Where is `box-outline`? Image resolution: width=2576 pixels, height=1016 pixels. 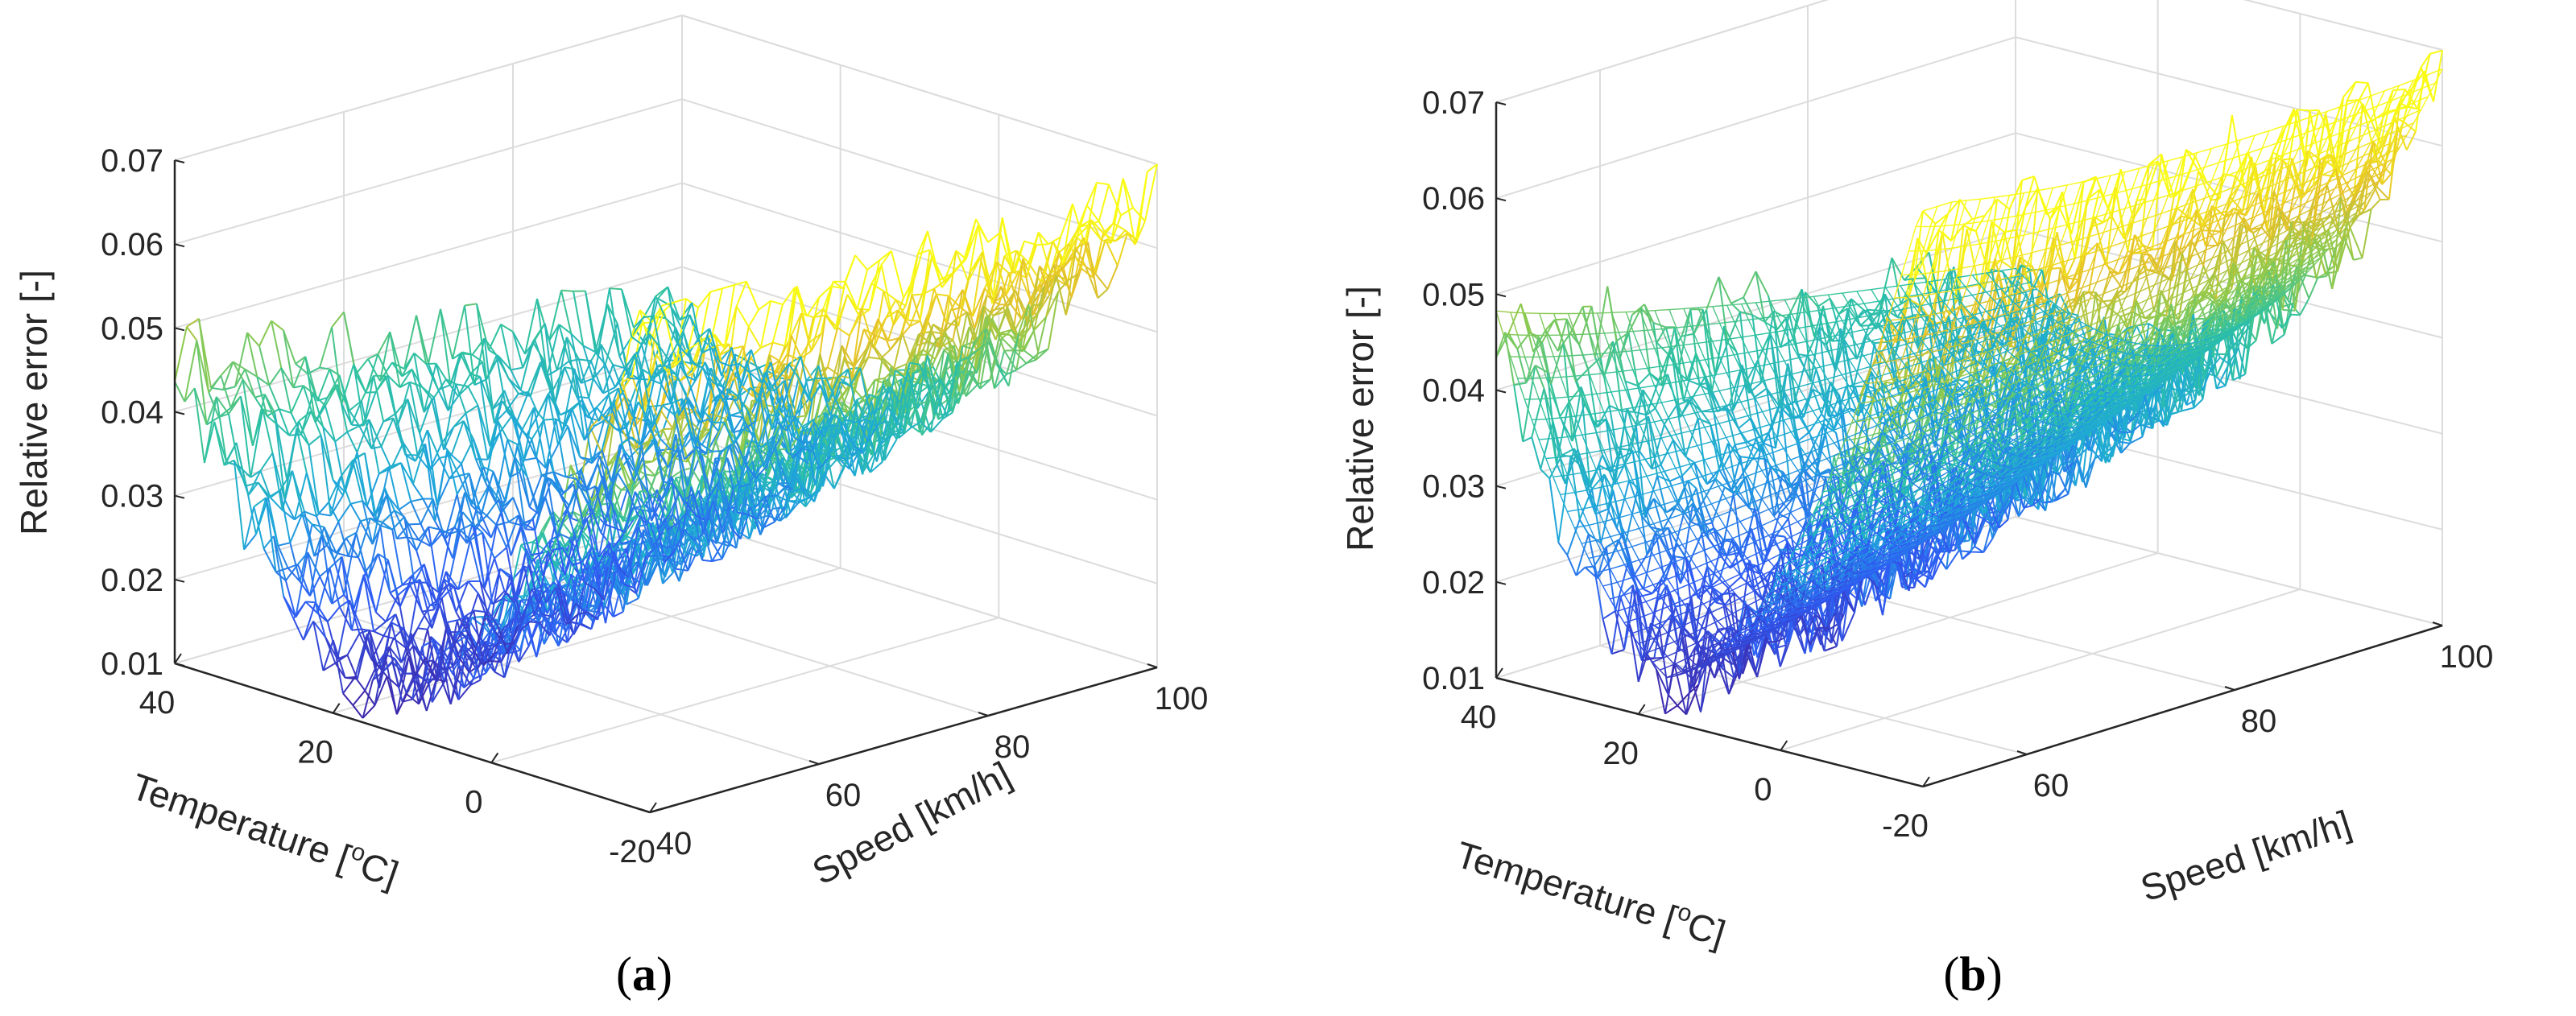 box-outline is located at coordinates (666, 89).